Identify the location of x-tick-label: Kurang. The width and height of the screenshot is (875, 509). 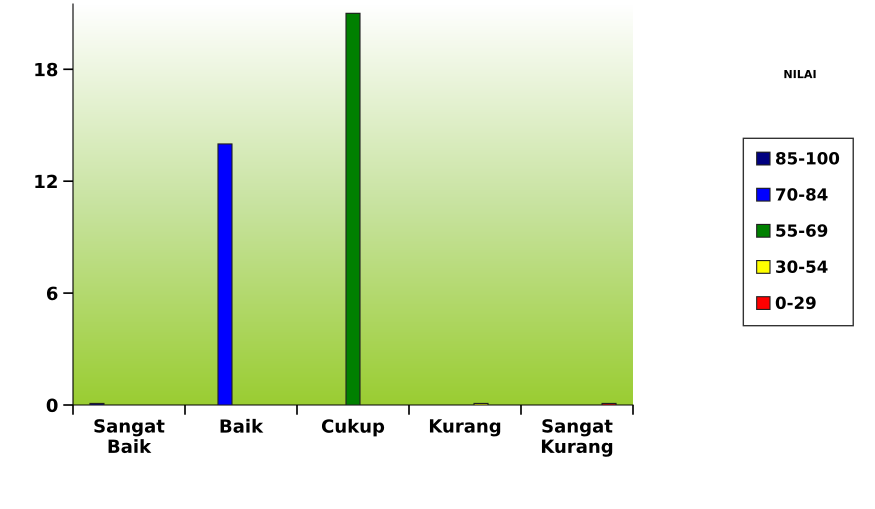
(465, 427).